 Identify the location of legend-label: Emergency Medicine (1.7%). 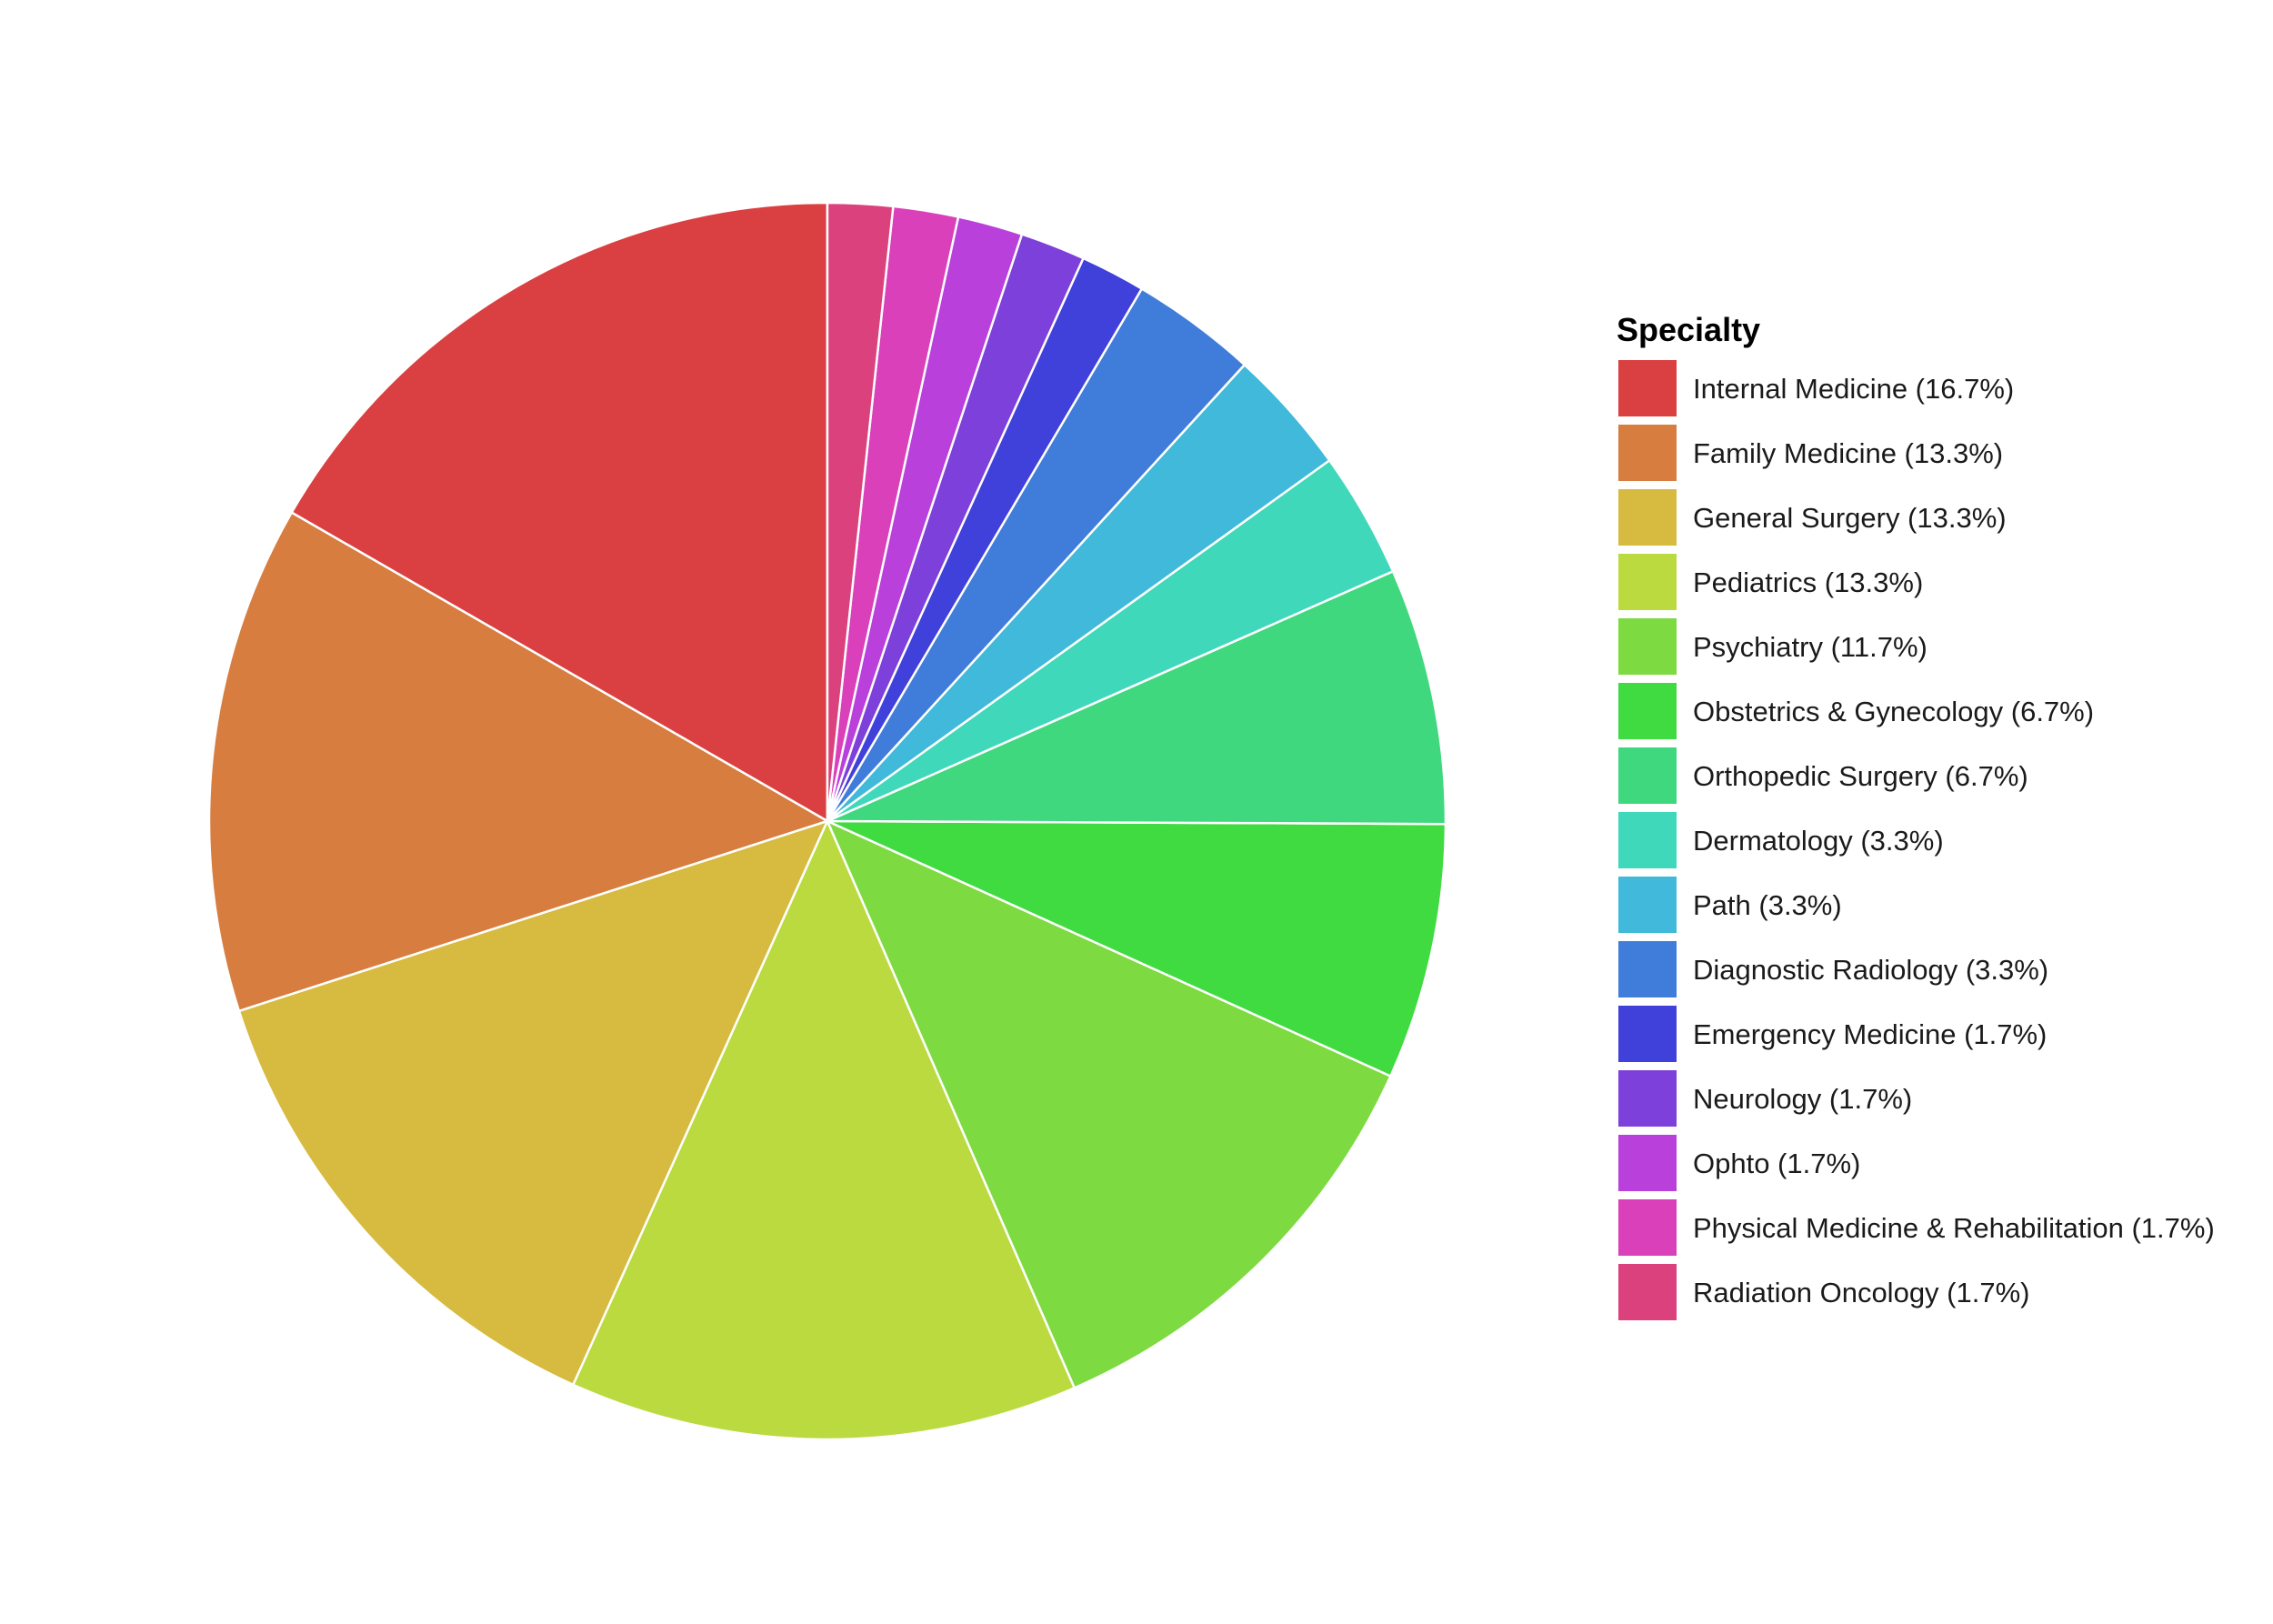
(1870, 1034).